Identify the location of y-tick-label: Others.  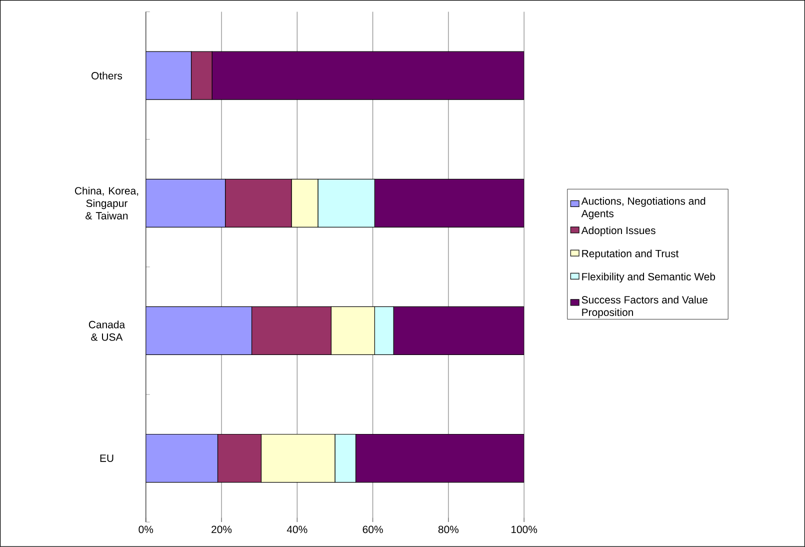
(107, 76).